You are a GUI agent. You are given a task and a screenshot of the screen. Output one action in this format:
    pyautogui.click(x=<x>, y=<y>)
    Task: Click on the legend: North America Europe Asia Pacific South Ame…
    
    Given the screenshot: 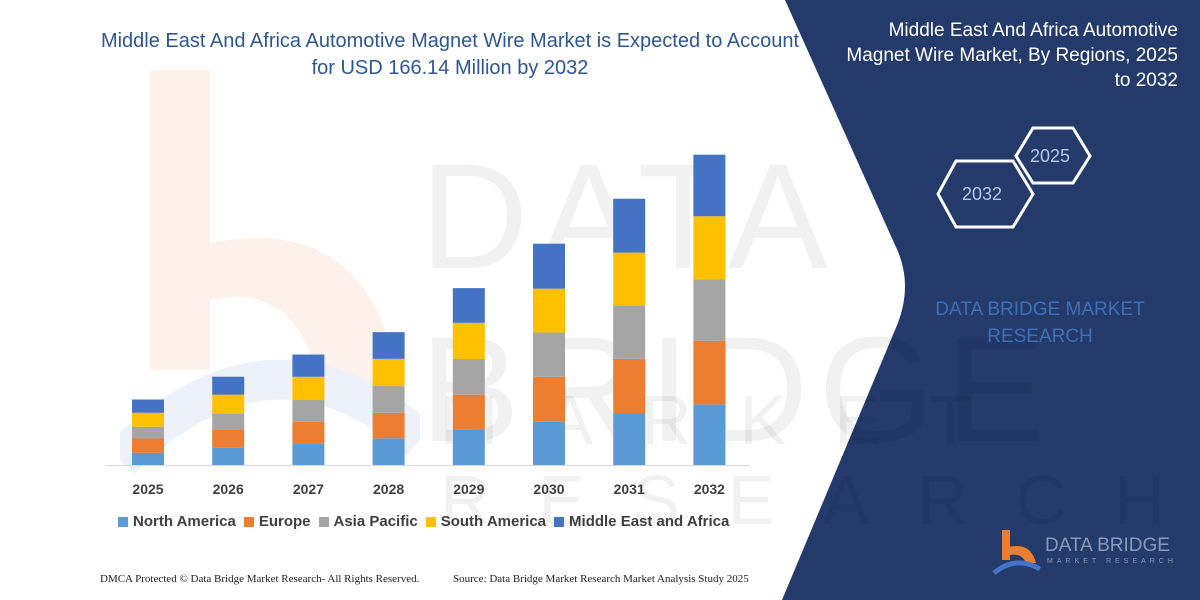 What is the action you would take?
    pyautogui.click(x=423, y=521)
    